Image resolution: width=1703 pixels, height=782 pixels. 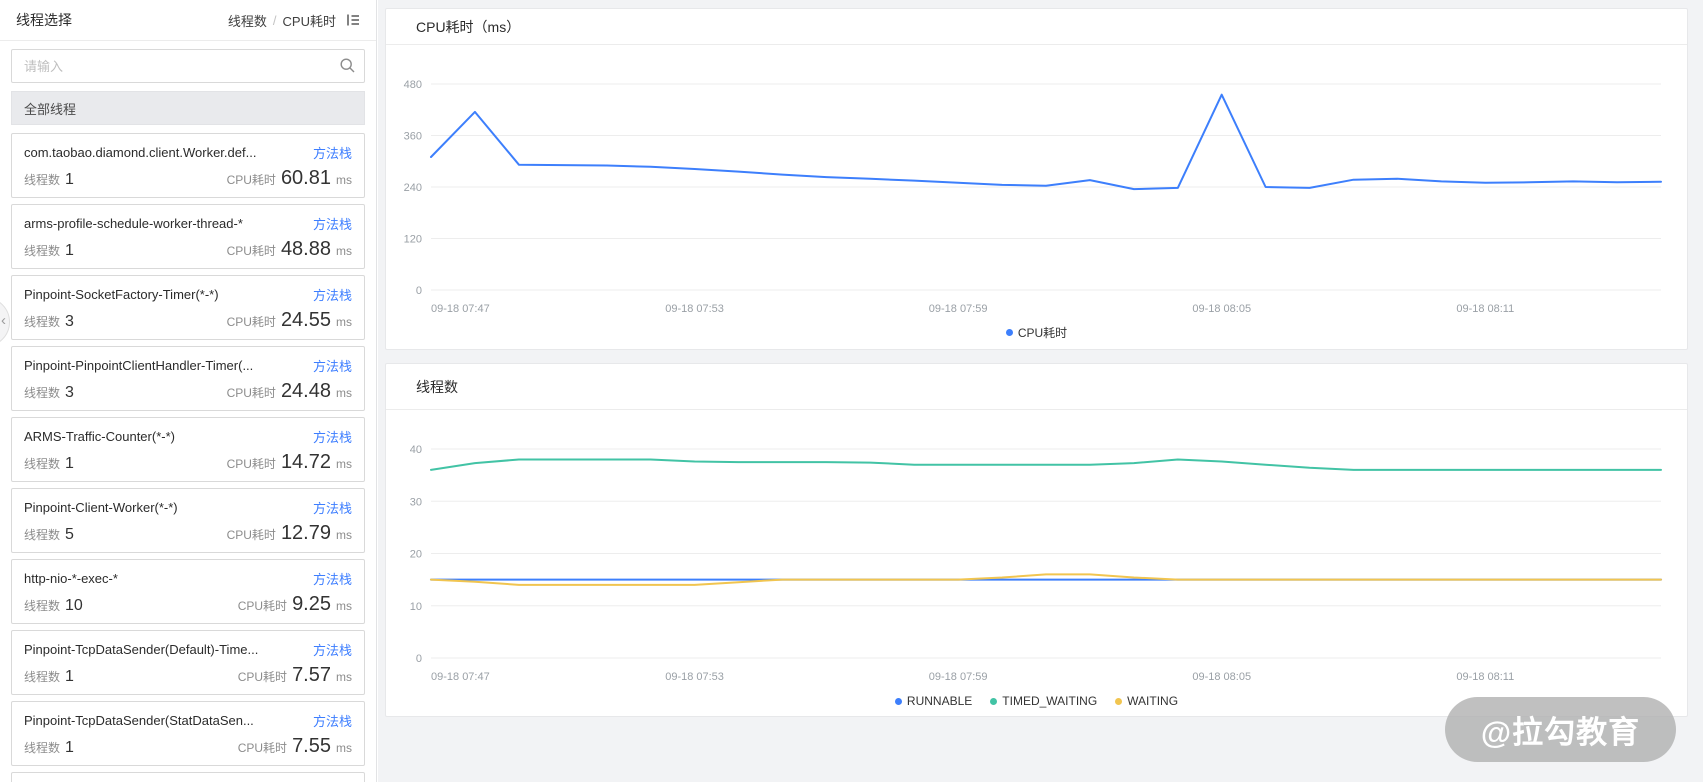 What do you see at coordinates (305, 320) in the screenshot?
I see `cpu-time-value: 24.55` at bounding box center [305, 320].